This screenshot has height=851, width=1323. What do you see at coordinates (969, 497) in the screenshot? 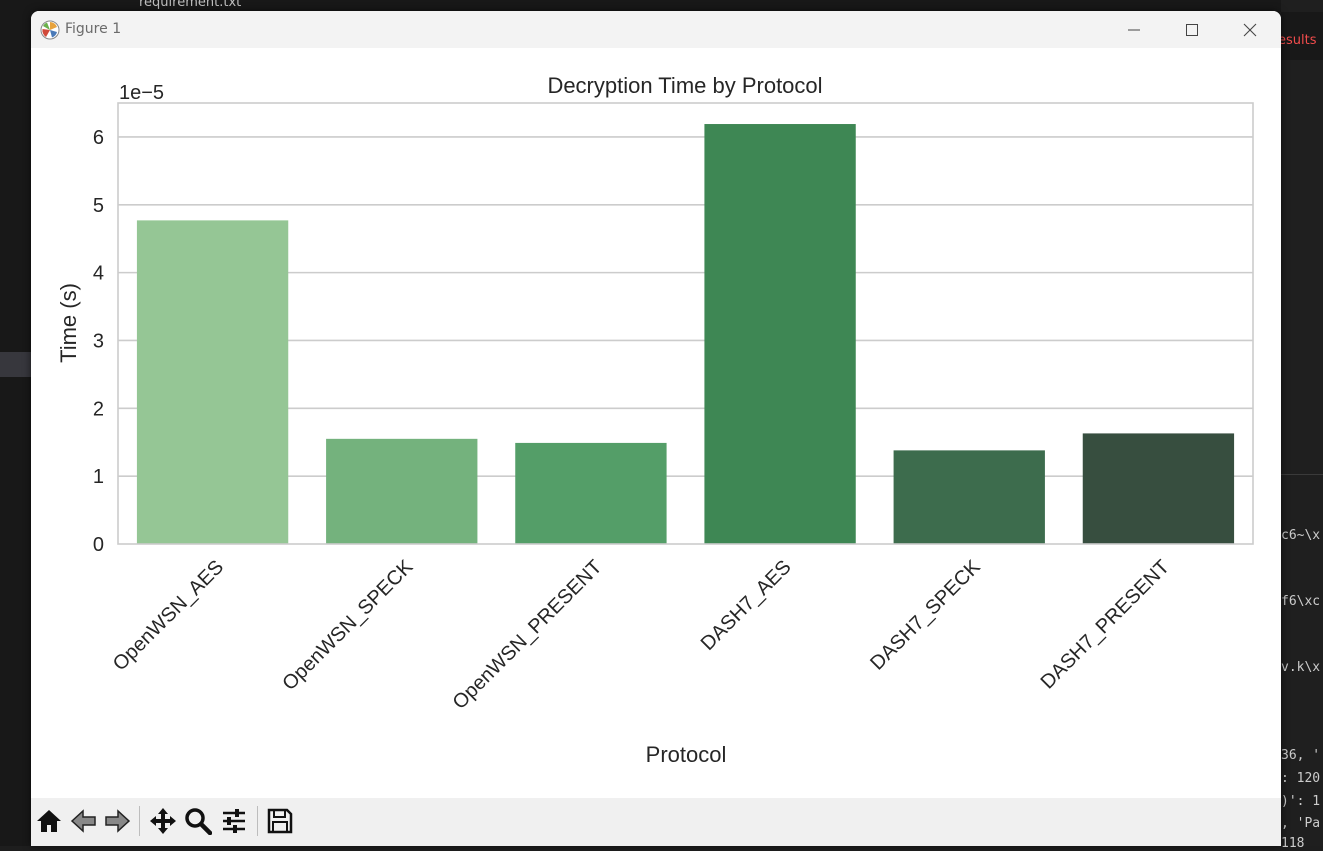
I see `bar-dash7-speck` at bounding box center [969, 497].